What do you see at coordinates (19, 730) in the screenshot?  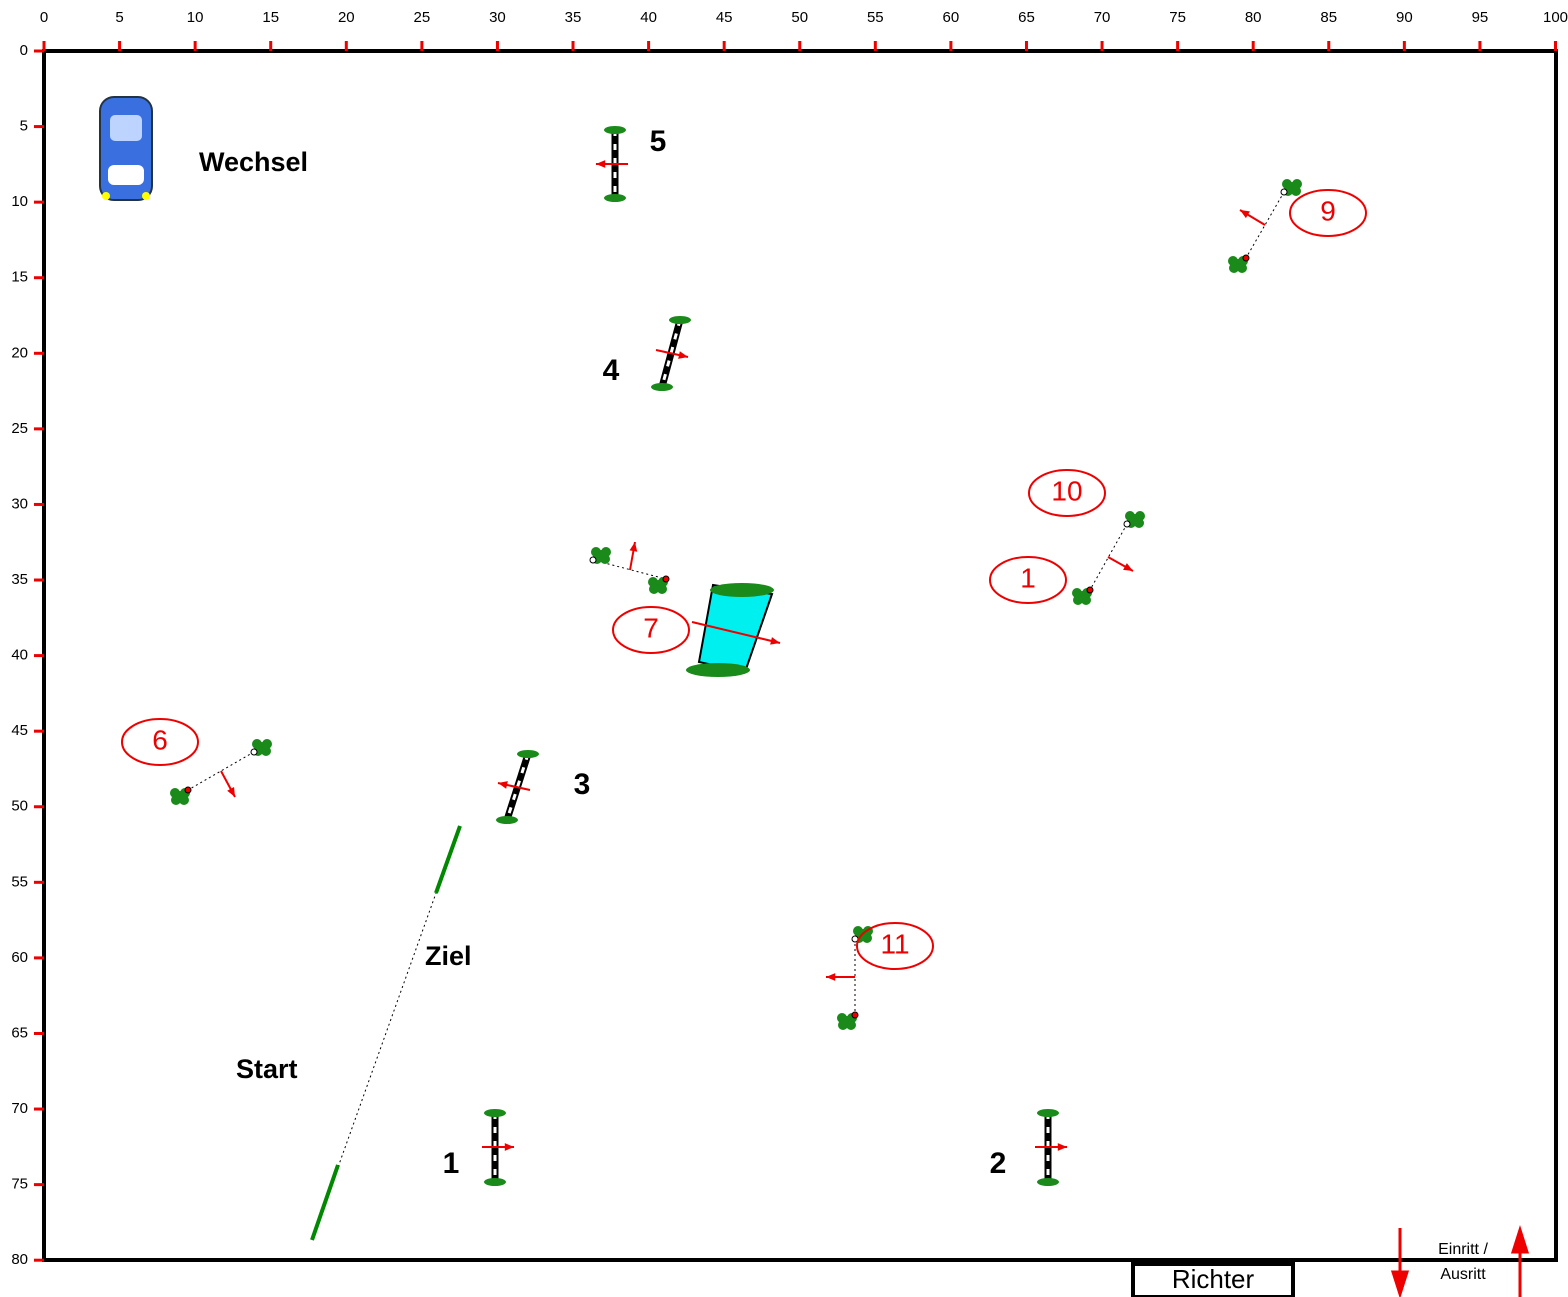 I see `y-ruler-label: 45` at bounding box center [19, 730].